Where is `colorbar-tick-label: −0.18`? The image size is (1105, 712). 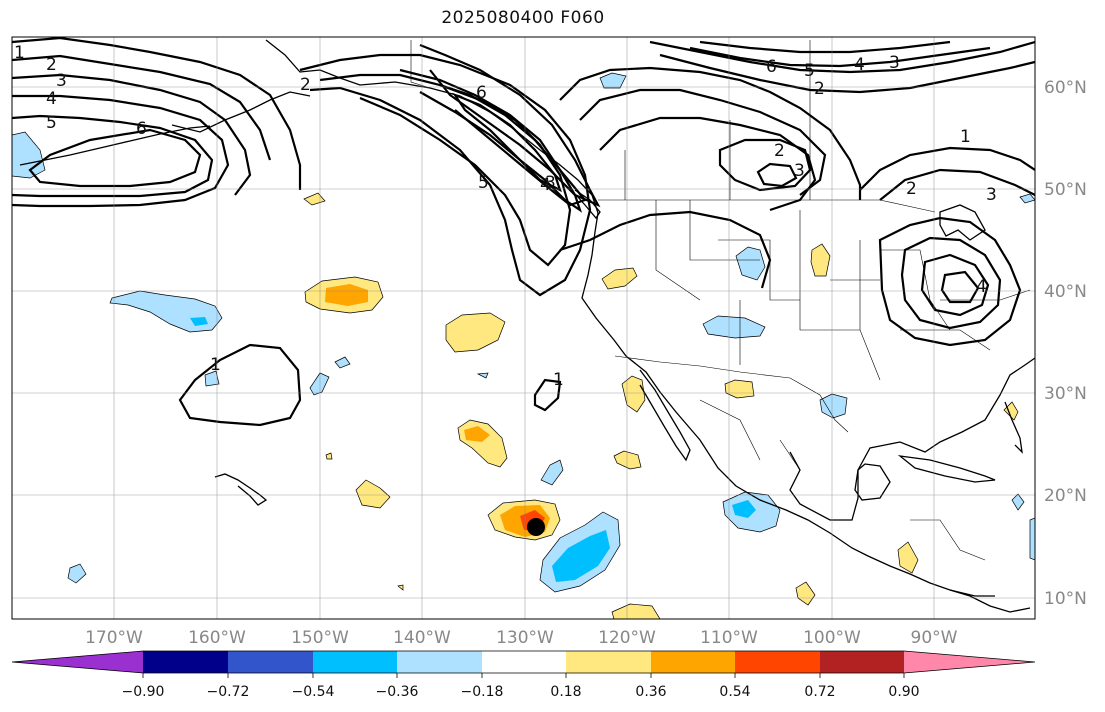
colorbar-tick-label: −0.18 is located at coordinates (482, 692).